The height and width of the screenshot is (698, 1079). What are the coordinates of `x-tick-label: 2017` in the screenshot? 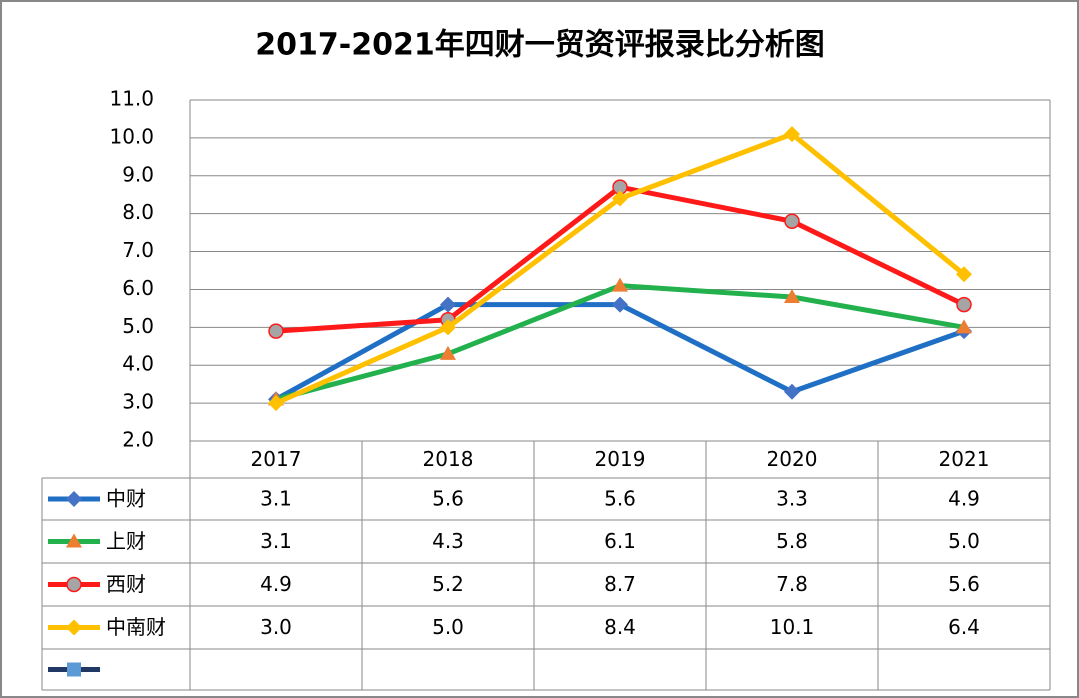 It's located at (276, 459).